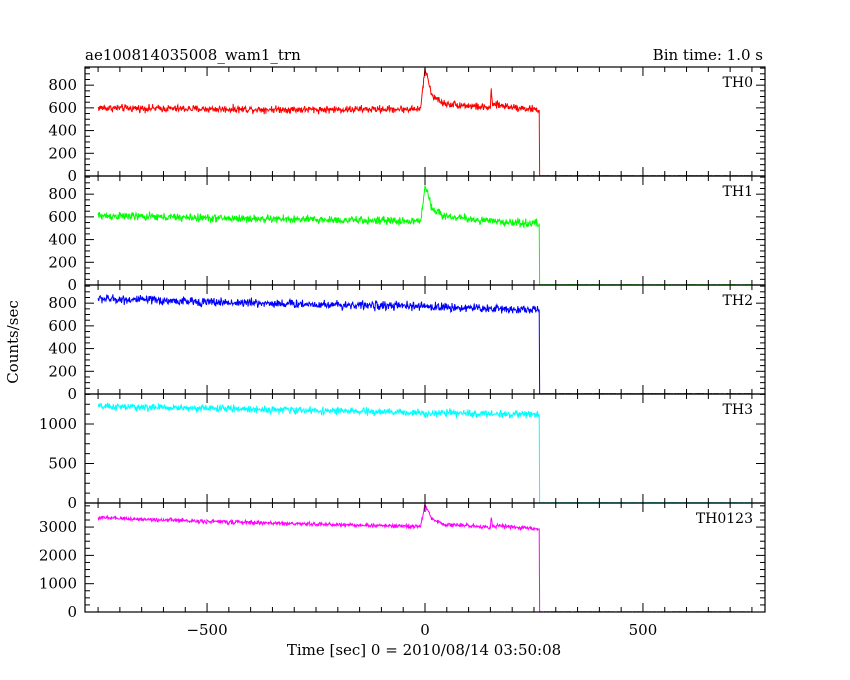 Image resolution: width=850 pixels, height=680 pixels. Describe the element at coordinates (425, 630) in the screenshot. I see `x-tick-label: 0` at that location.